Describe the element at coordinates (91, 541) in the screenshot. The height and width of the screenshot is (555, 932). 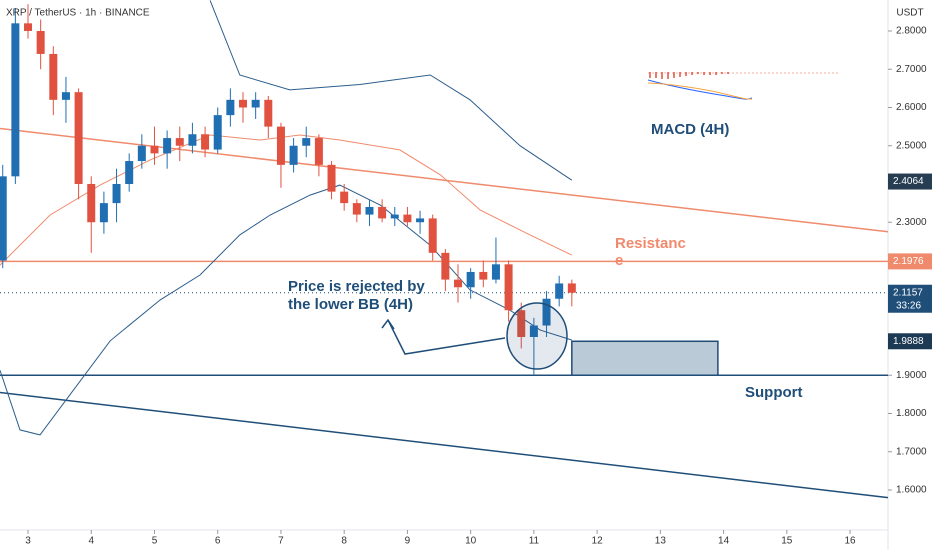
I see `x-tick-label: 4` at that location.